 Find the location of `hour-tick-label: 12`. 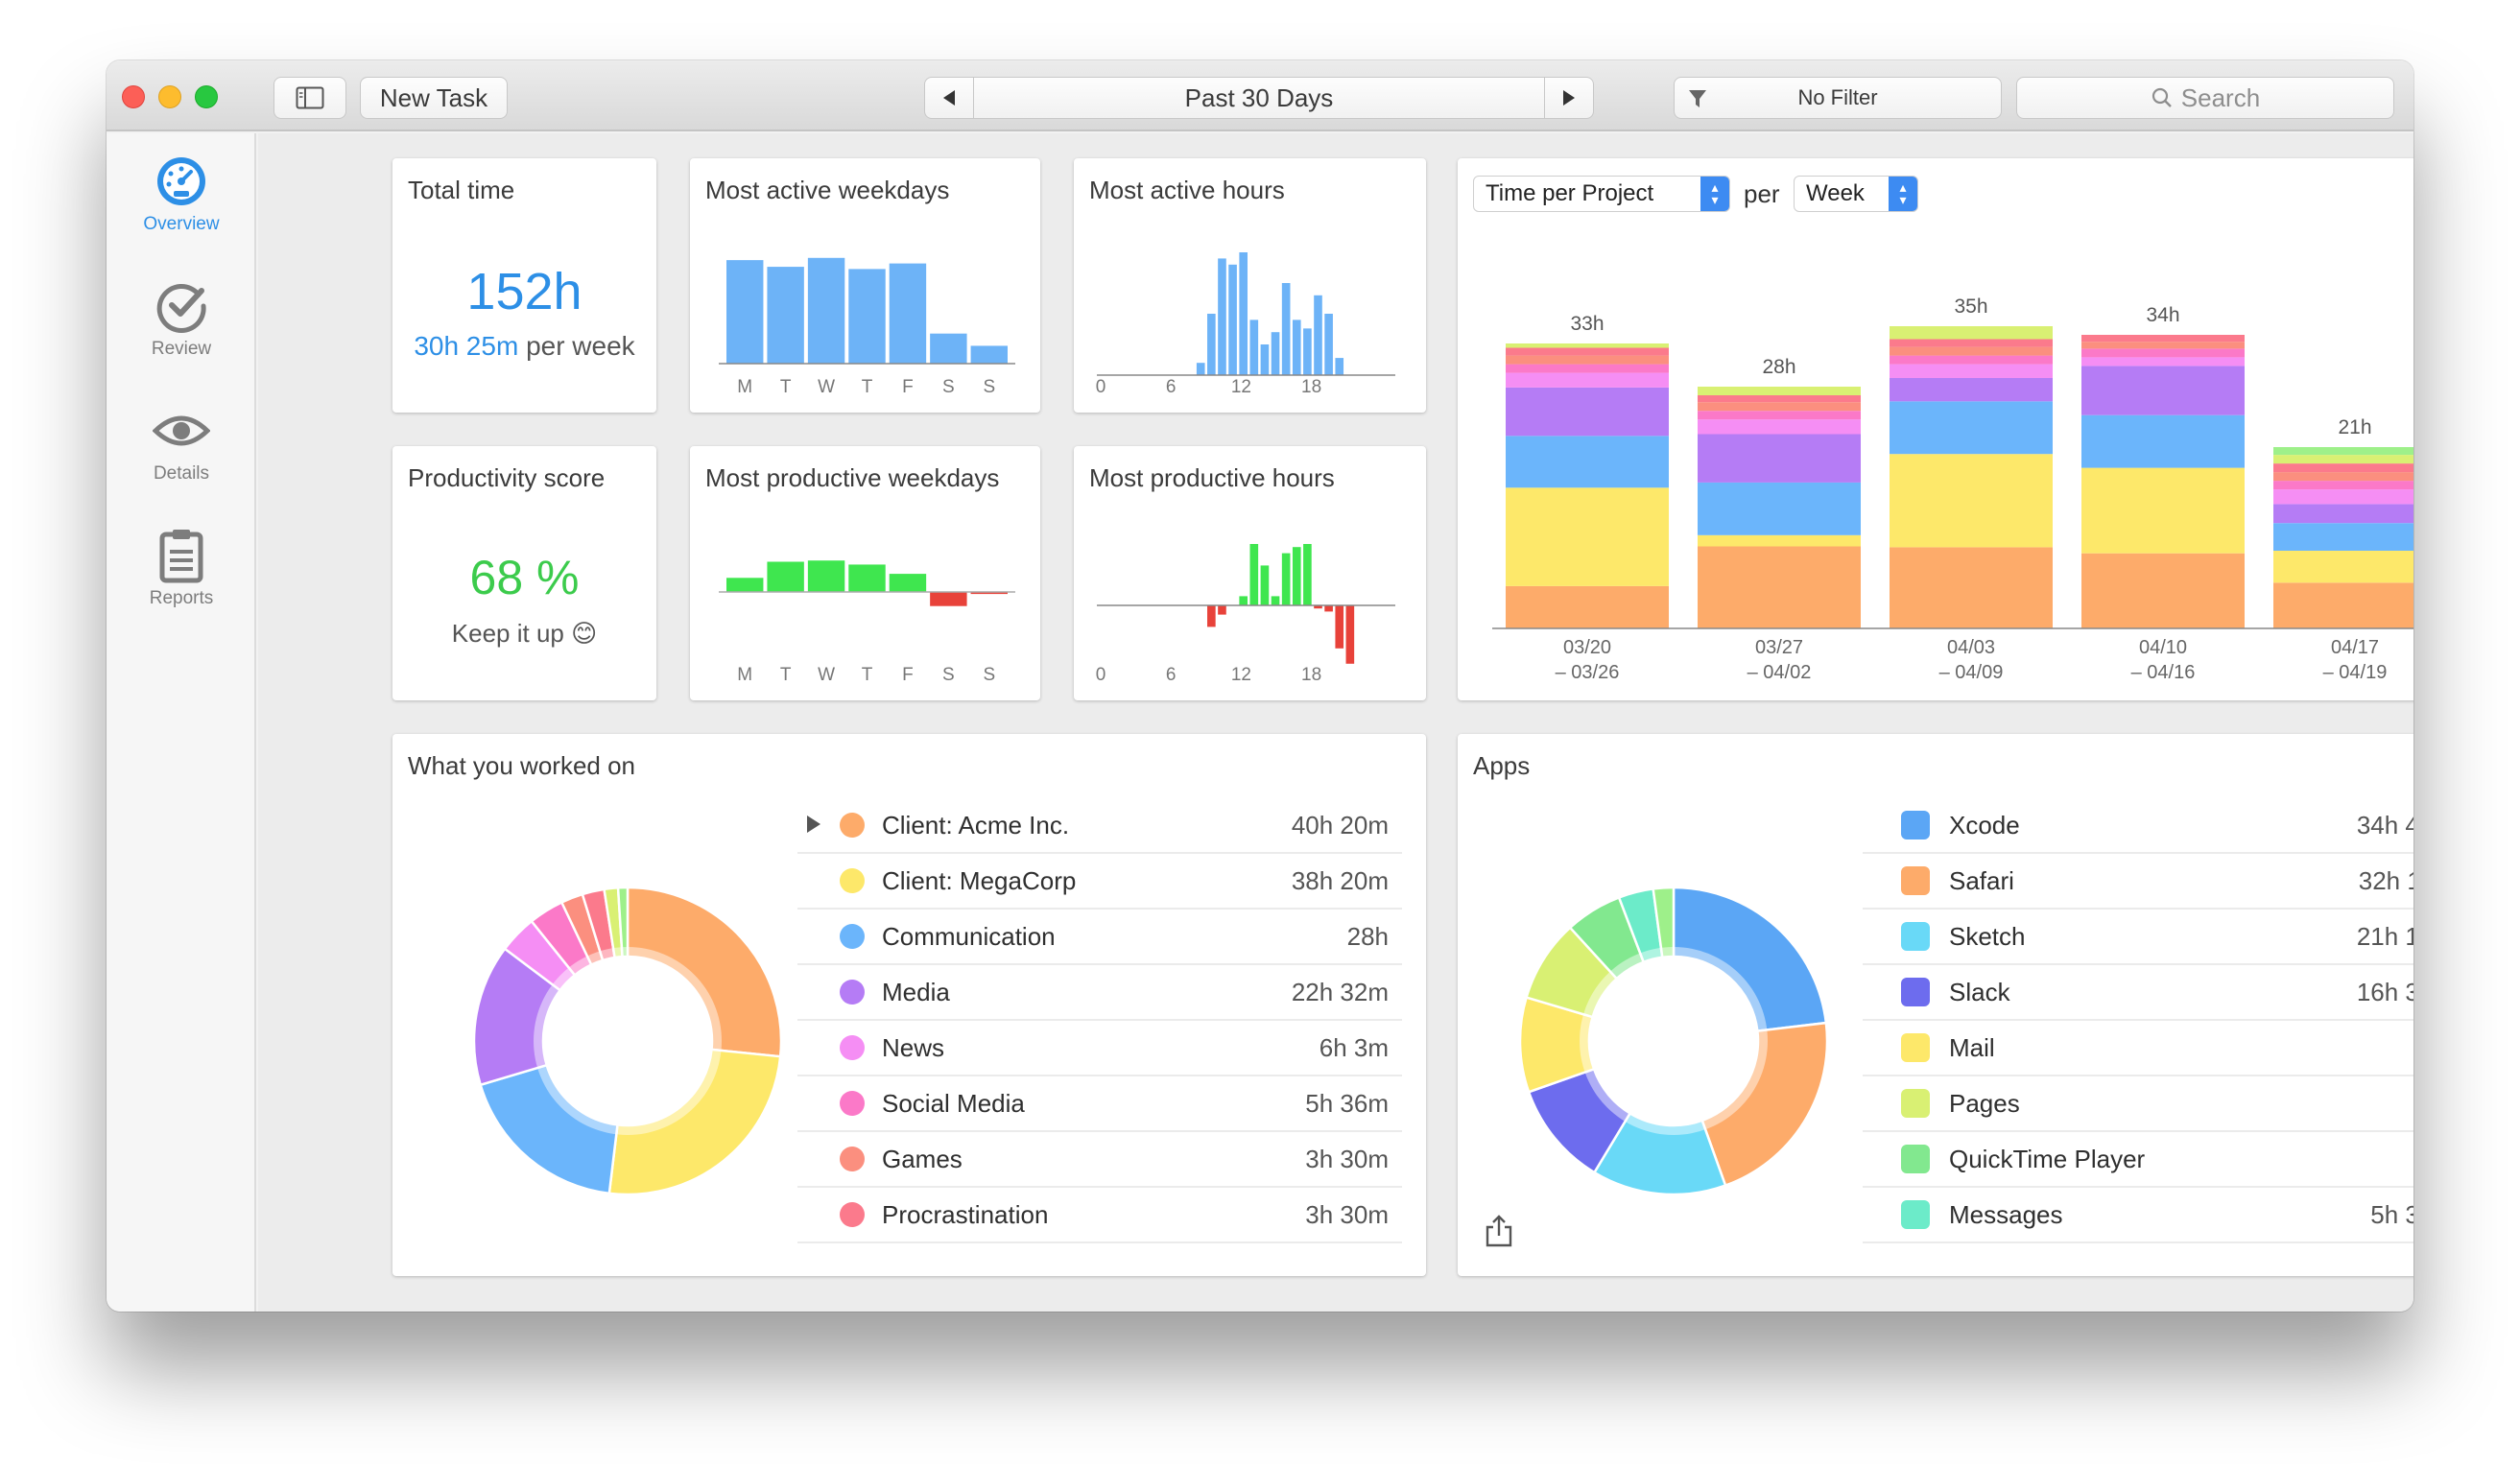

hour-tick-label: 12 is located at coordinates (1241, 387).